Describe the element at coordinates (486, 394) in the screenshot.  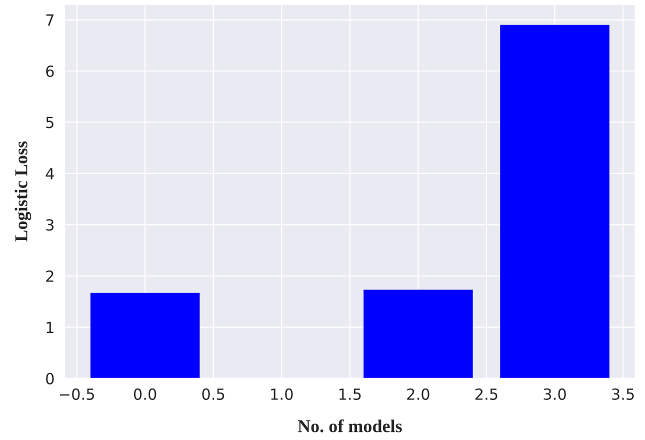
I see `x-tick-label: 2.5` at that location.